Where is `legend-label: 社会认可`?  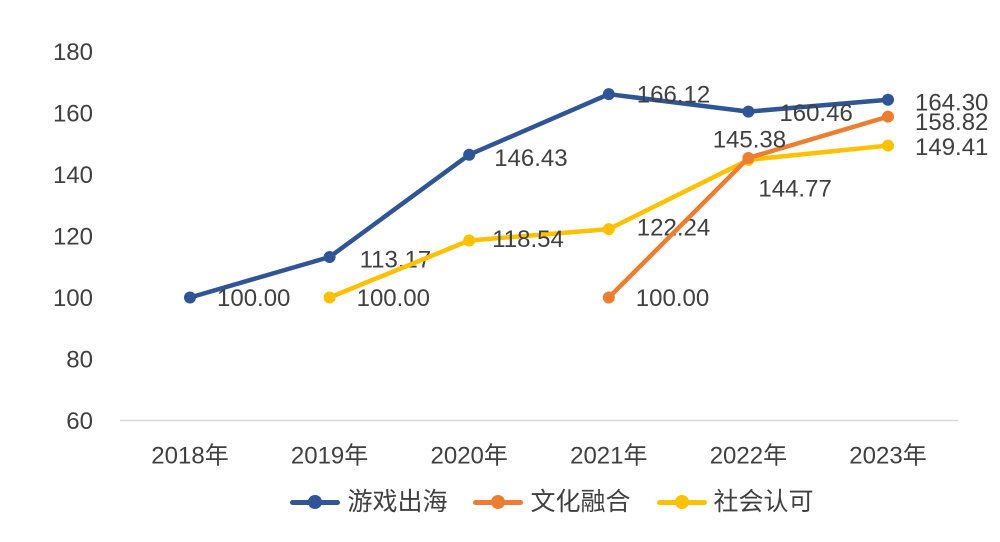
legend-label: 社会认可 is located at coordinates (763, 502).